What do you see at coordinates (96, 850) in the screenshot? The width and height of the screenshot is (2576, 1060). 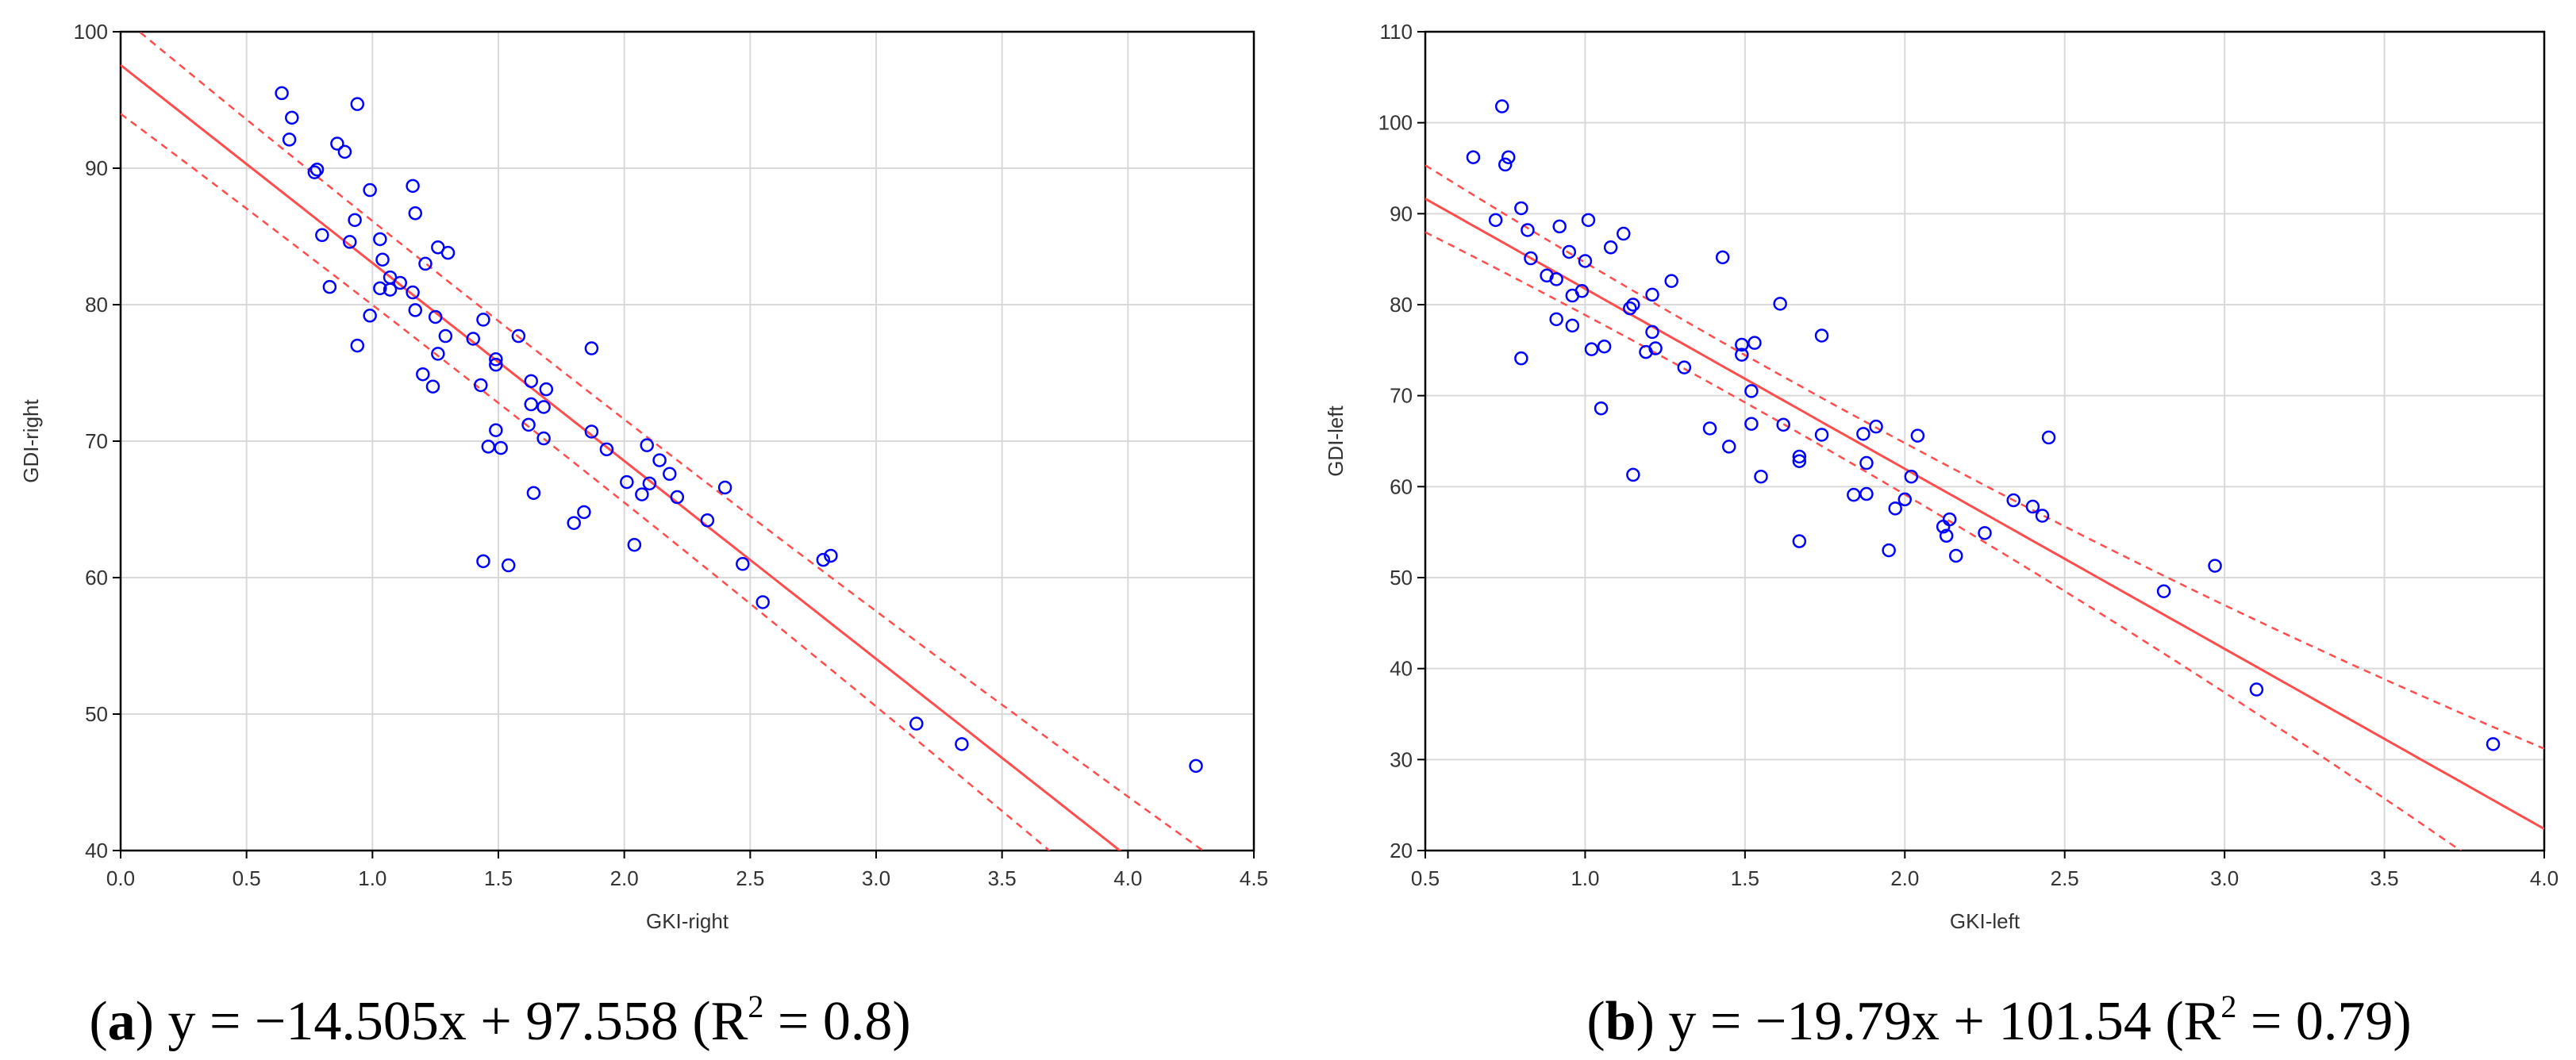 I see `y-tick-label: 40` at bounding box center [96, 850].